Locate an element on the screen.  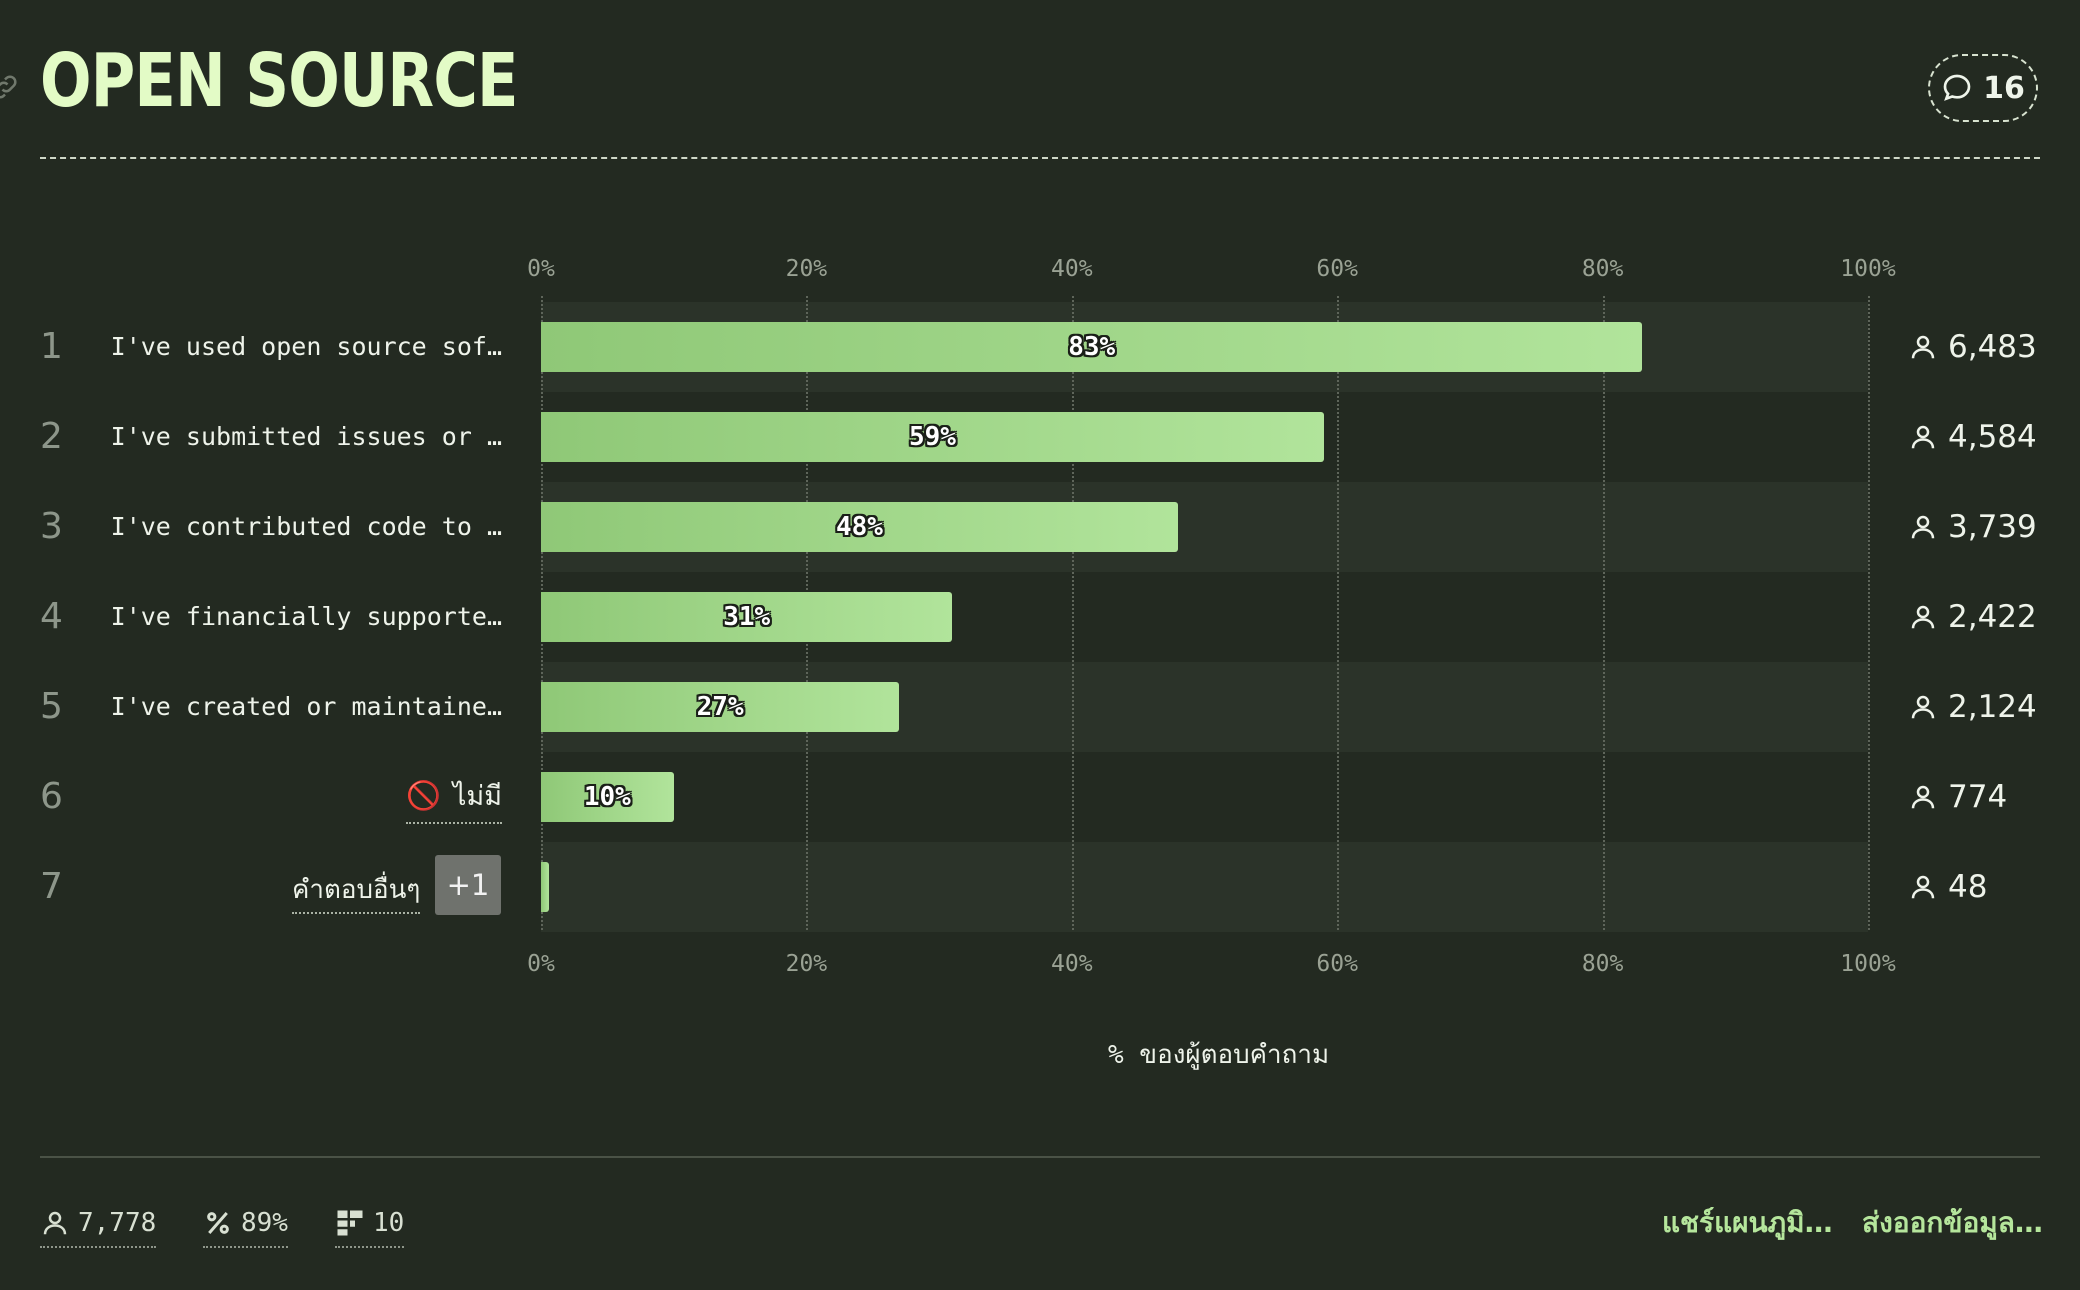
bar-value-label: 31% is located at coordinates (747, 617).